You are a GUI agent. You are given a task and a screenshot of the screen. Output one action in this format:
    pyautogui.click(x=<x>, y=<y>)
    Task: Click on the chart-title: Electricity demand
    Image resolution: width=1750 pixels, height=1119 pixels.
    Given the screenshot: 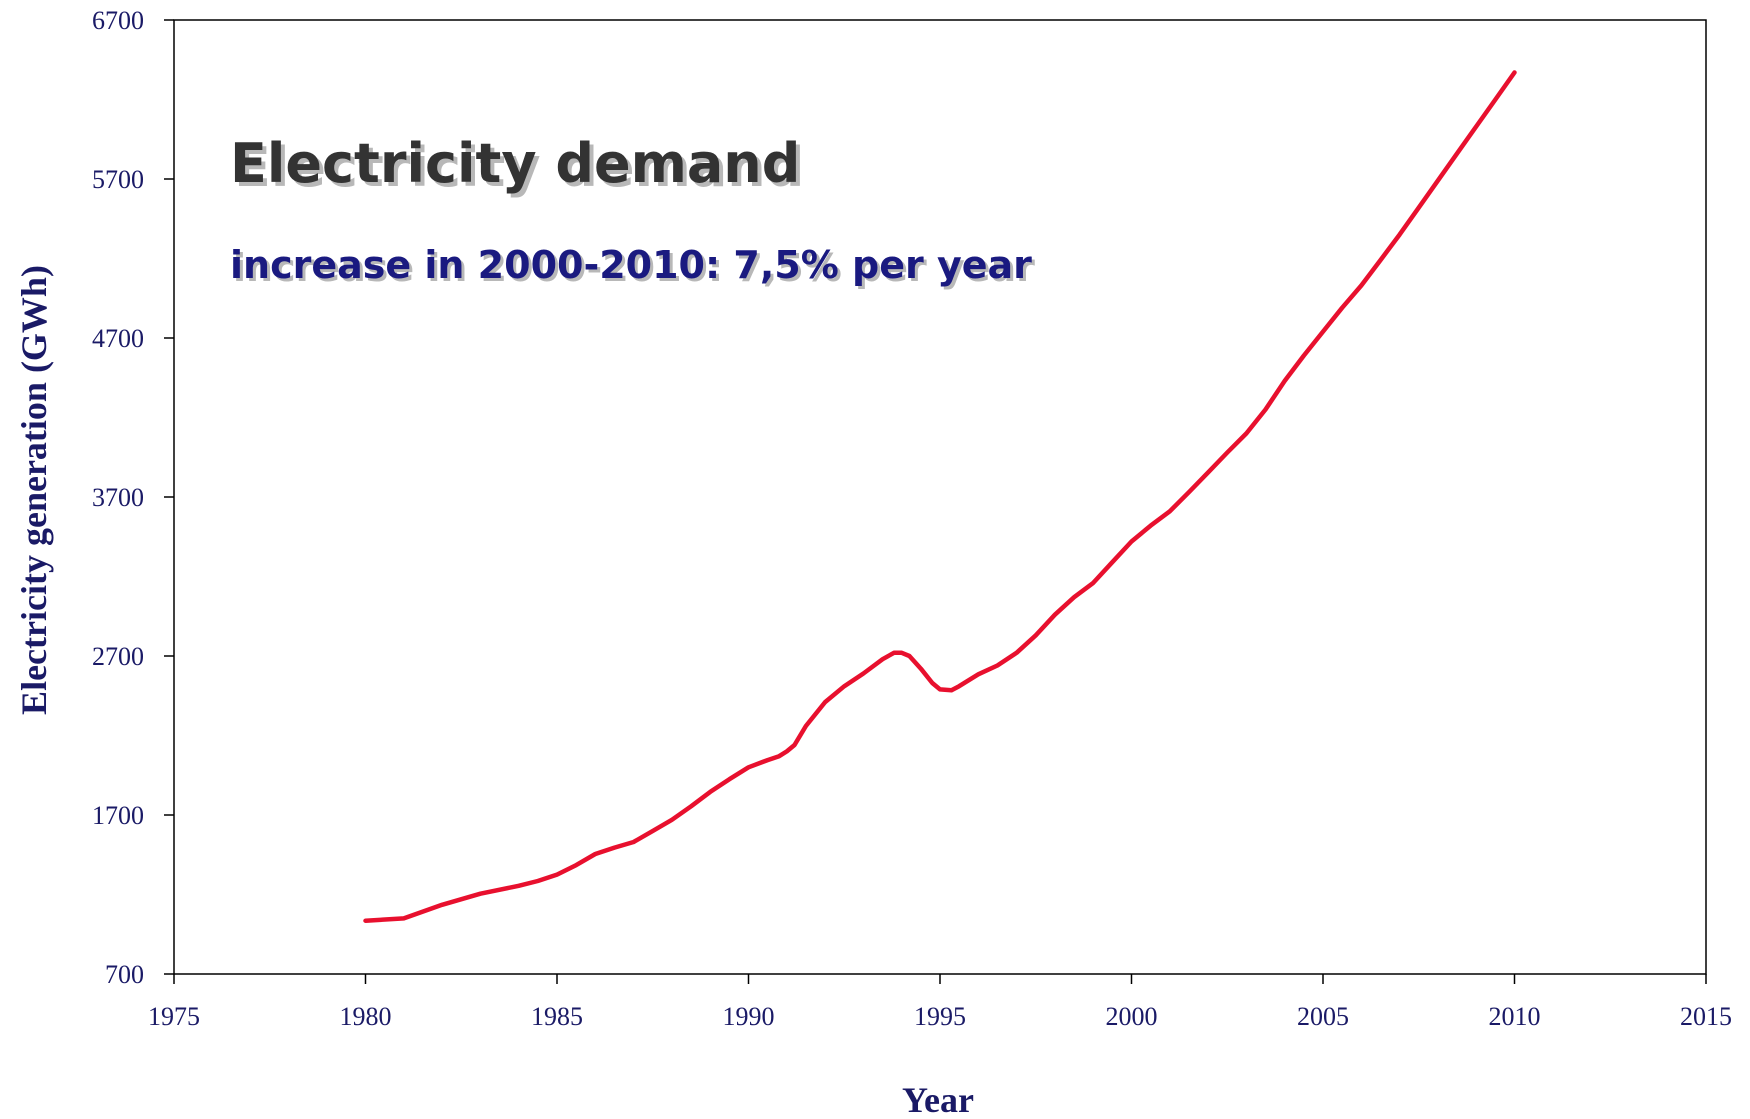 What is the action you would take?
    pyautogui.click(x=515, y=163)
    